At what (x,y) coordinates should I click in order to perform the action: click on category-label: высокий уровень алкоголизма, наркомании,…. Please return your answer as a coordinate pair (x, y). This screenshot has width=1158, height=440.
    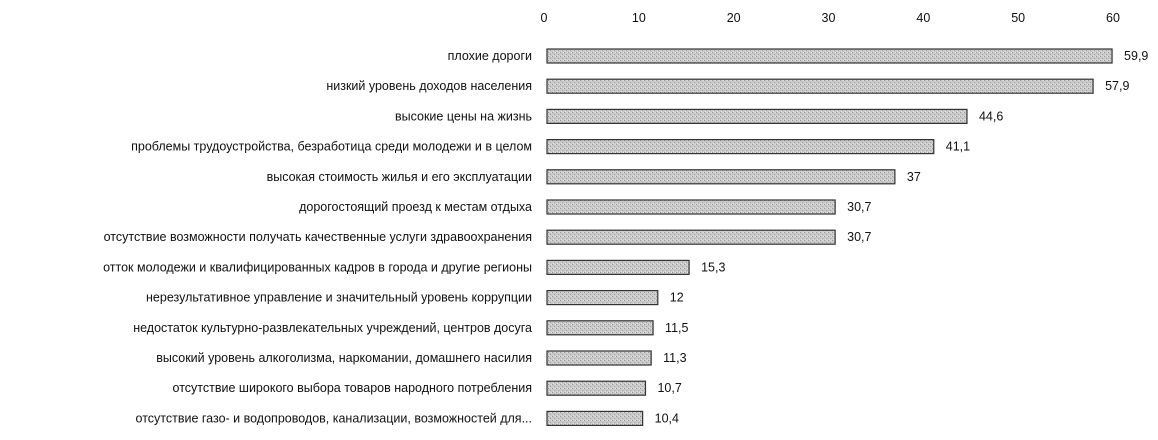
    Looking at the image, I should click on (344, 358).